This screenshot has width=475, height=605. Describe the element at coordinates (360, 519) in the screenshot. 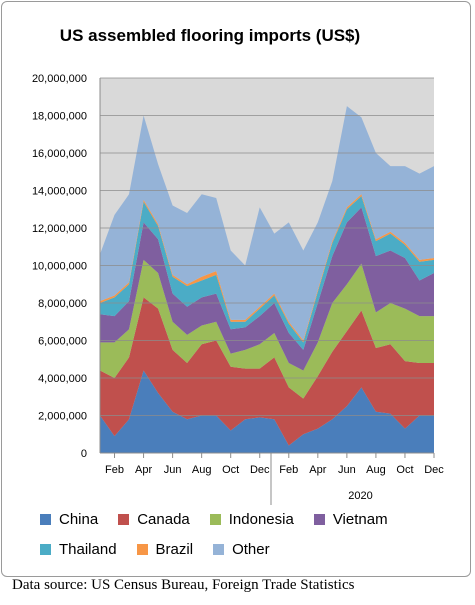

I see `legend-label-vietnam: Vietnam` at that location.